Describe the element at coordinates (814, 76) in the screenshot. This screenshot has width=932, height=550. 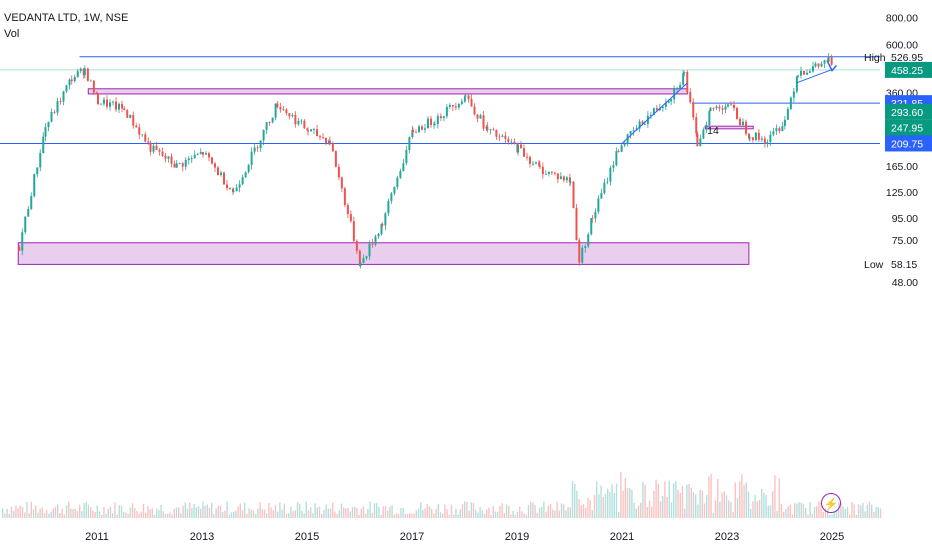
I see `trendline` at that location.